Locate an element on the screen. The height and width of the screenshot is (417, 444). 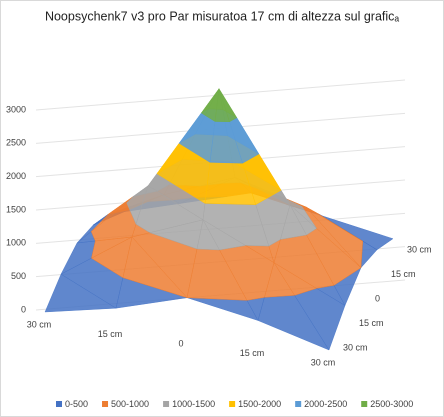
z-tick-label: 2500 is located at coordinates (16, 143).